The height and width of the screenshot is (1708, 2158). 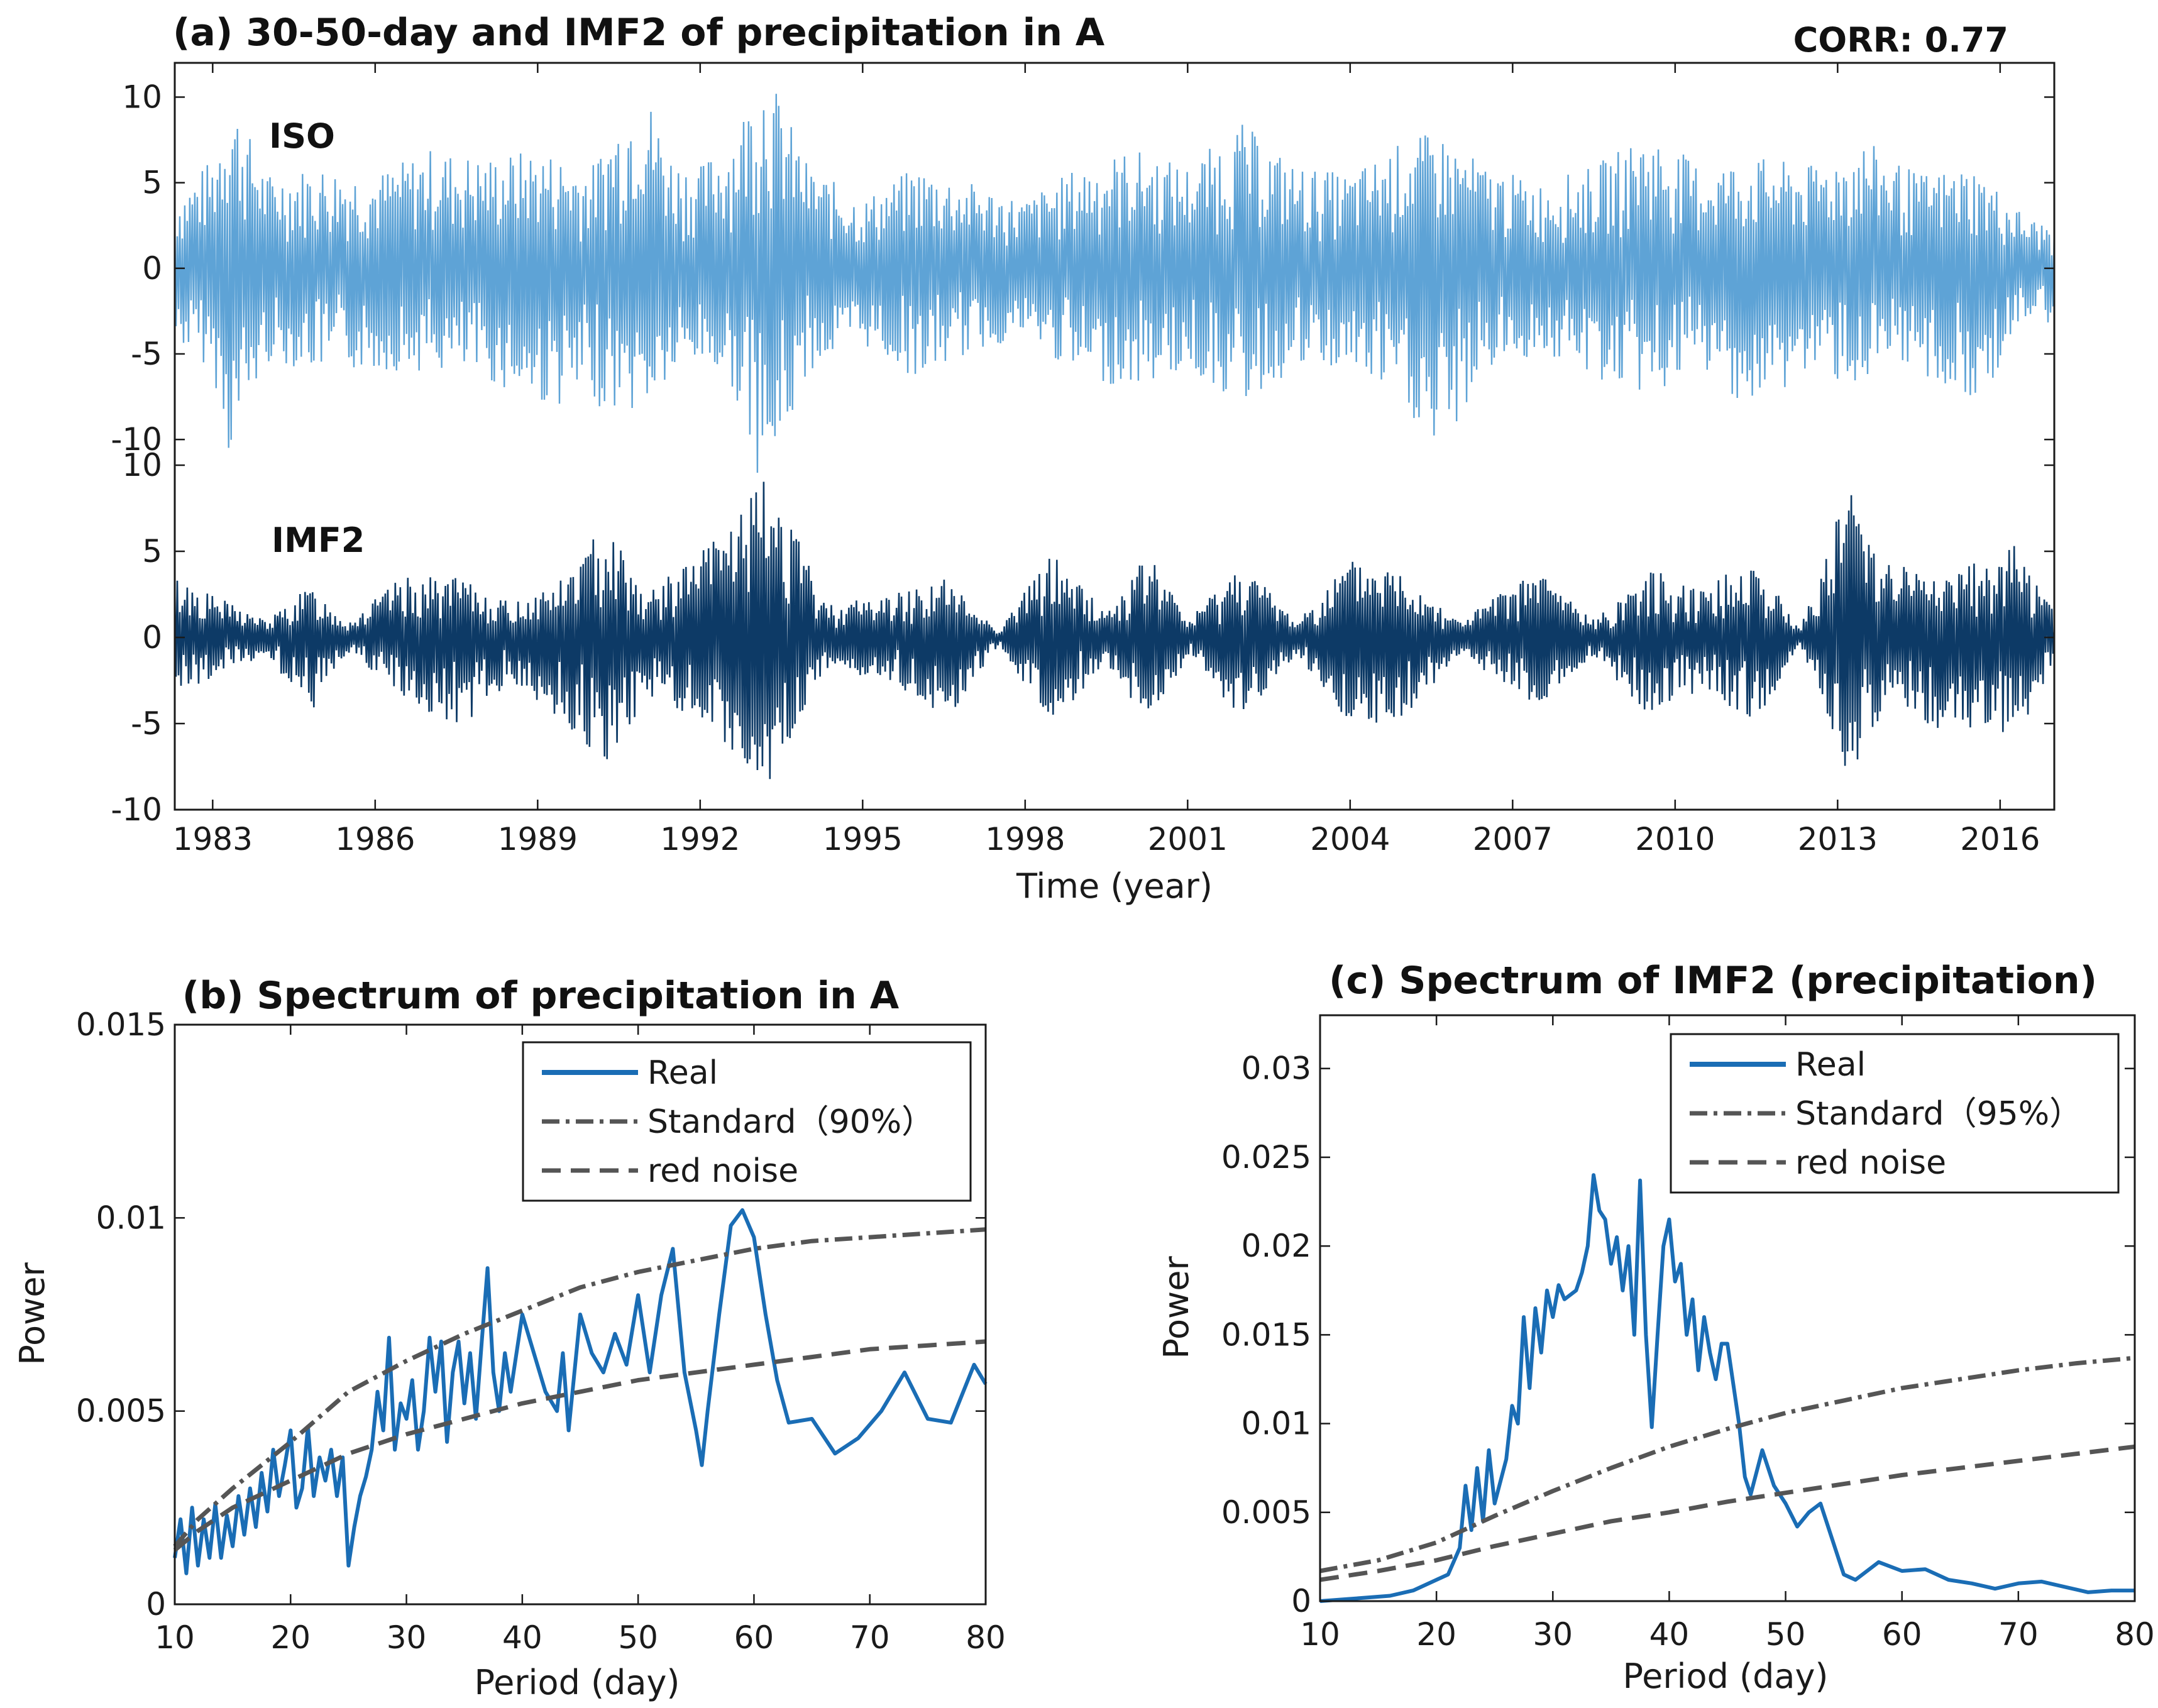 What do you see at coordinates (1900, 40) in the screenshot?
I see `correlation-label: CORR: 0.77` at bounding box center [1900, 40].